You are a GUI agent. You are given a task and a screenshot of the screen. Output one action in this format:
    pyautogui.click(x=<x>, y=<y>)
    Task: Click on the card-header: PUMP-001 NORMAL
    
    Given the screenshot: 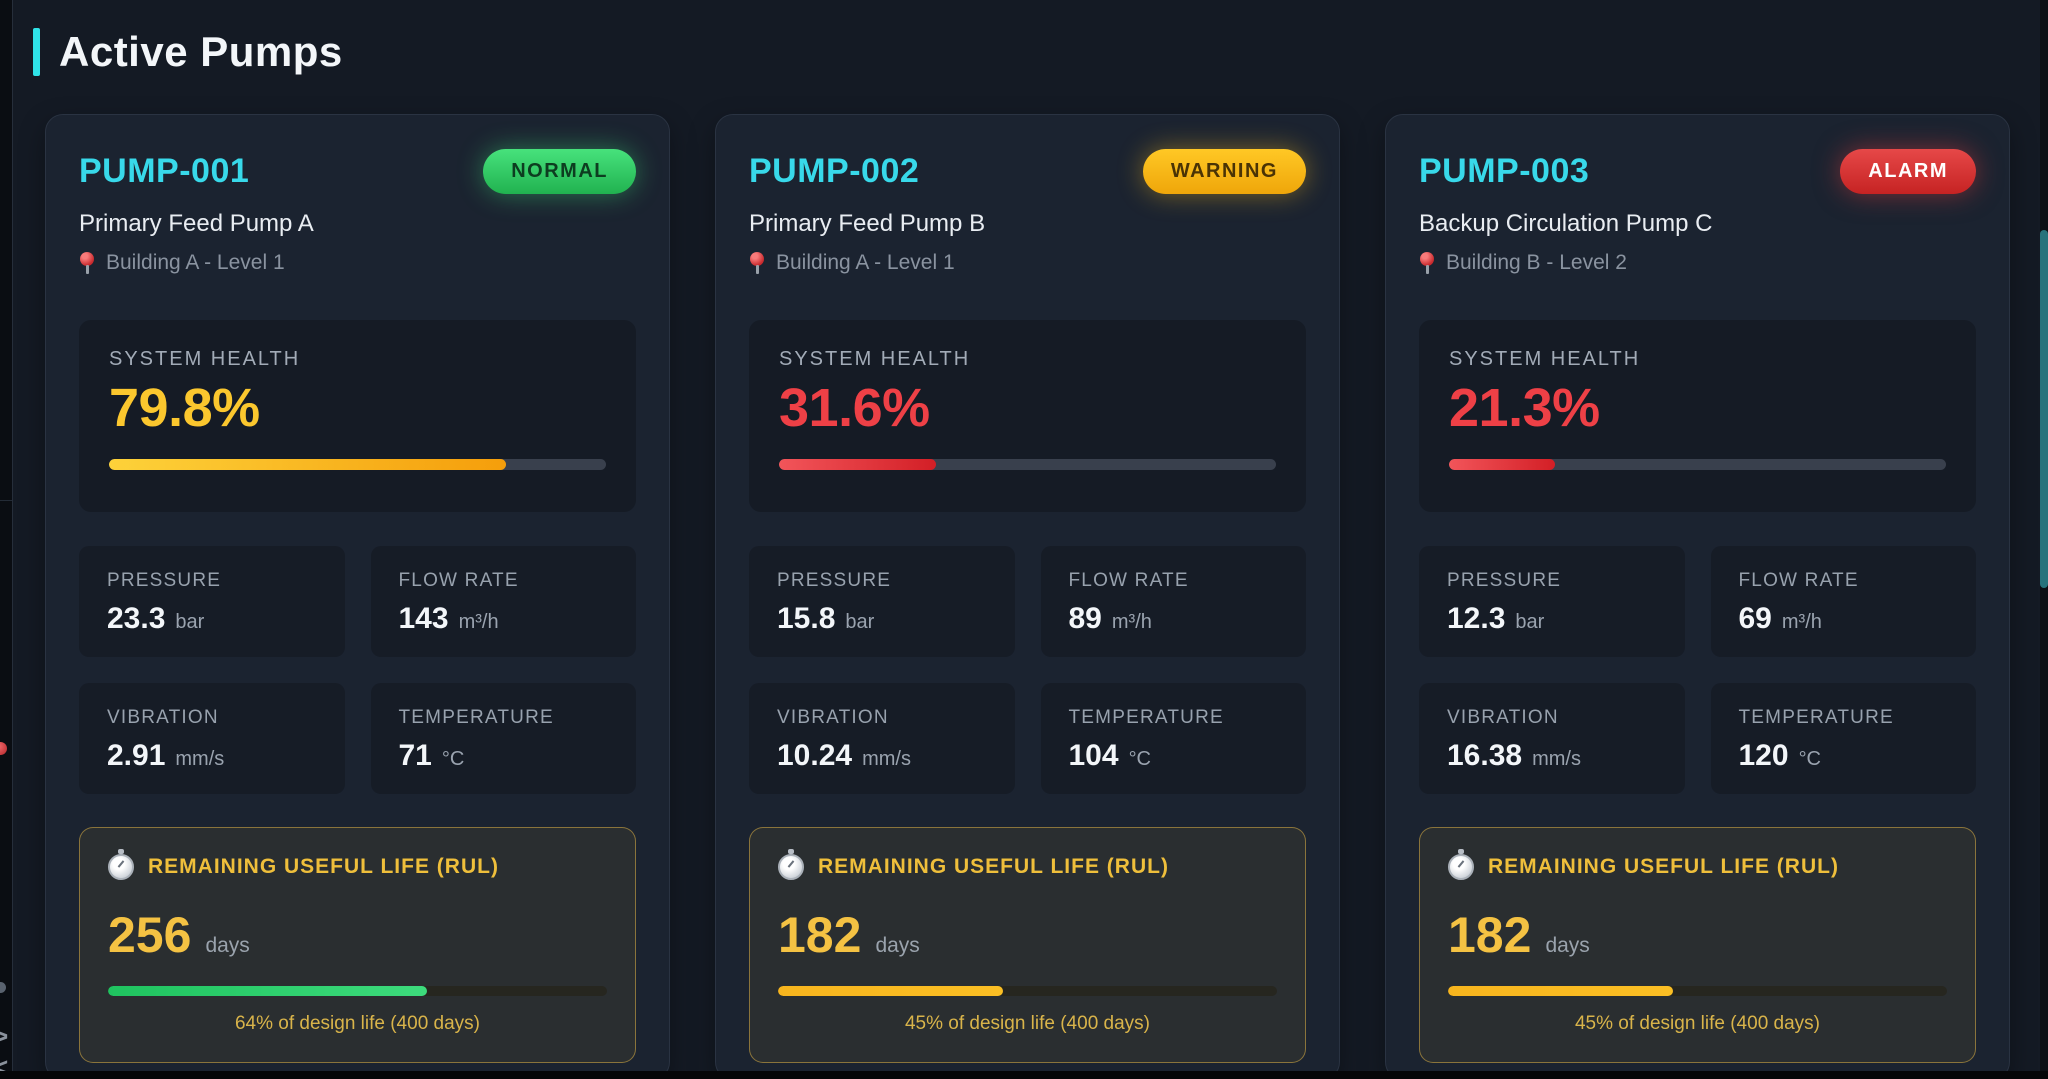 What is the action you would take?
    pyautogui.click(x=357, y=171)
    